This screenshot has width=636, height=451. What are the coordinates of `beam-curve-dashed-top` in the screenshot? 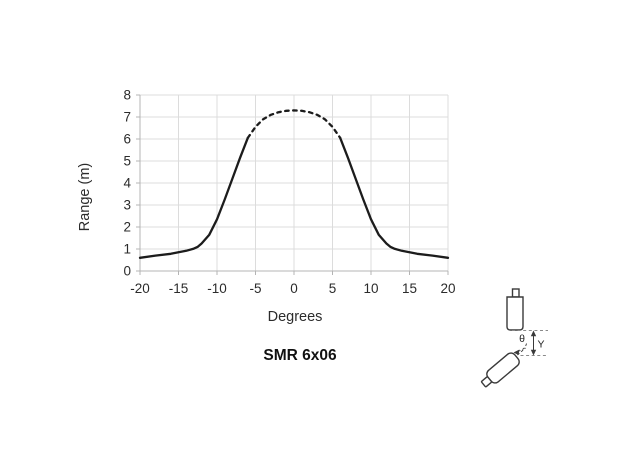 It's located at (294, 124).